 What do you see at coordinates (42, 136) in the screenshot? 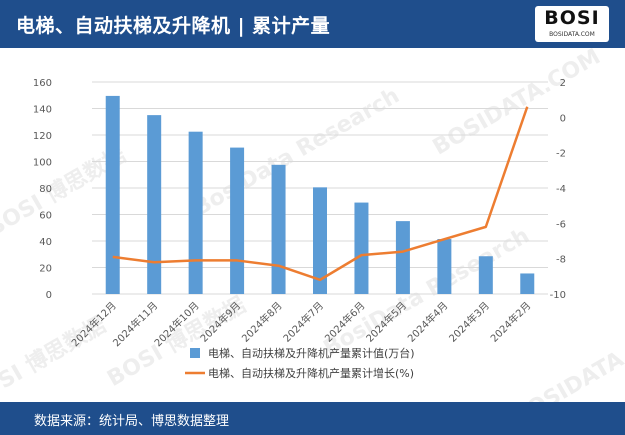
I see `left-tick-label: 120` at bounding box center [42, 136].